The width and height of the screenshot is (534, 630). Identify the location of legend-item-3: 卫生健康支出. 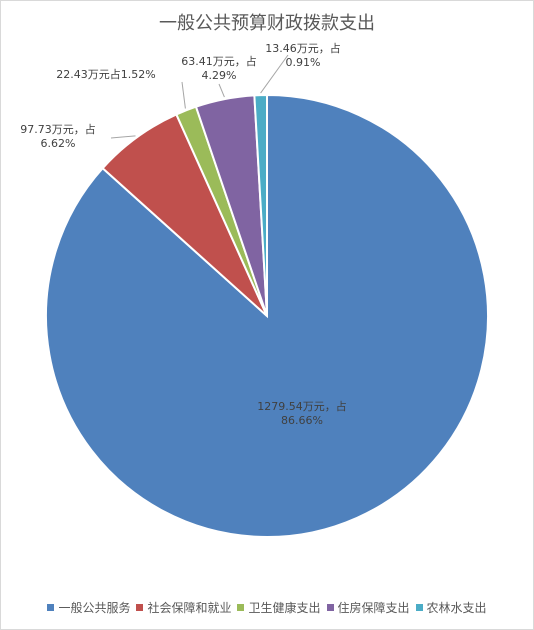
(279, 607).